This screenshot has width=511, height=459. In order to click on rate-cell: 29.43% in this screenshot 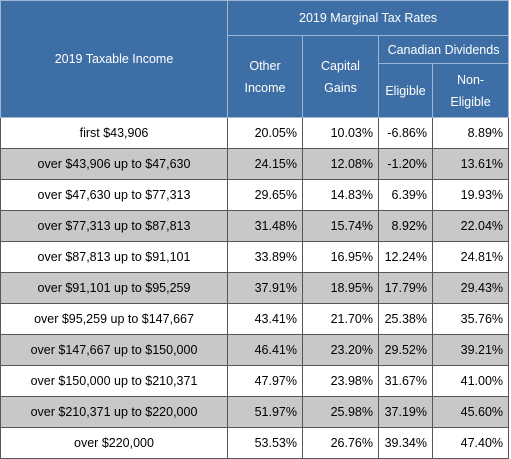, I will do `click(470, 288)`.